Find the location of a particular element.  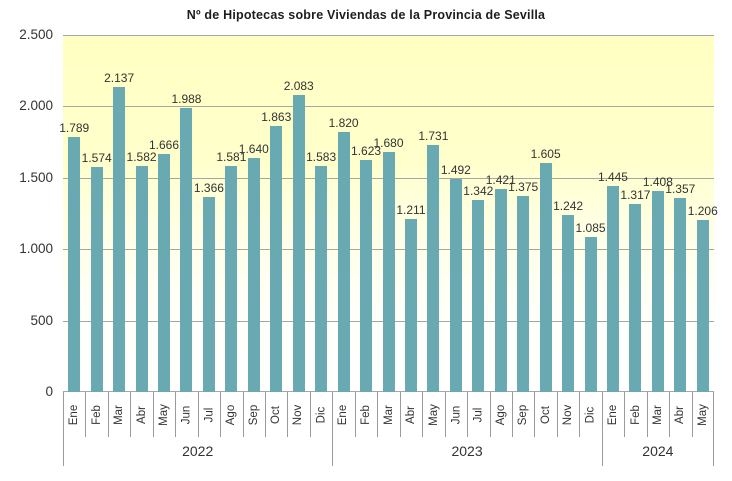

bar-2022-abr is located at coordinates (142, 279).